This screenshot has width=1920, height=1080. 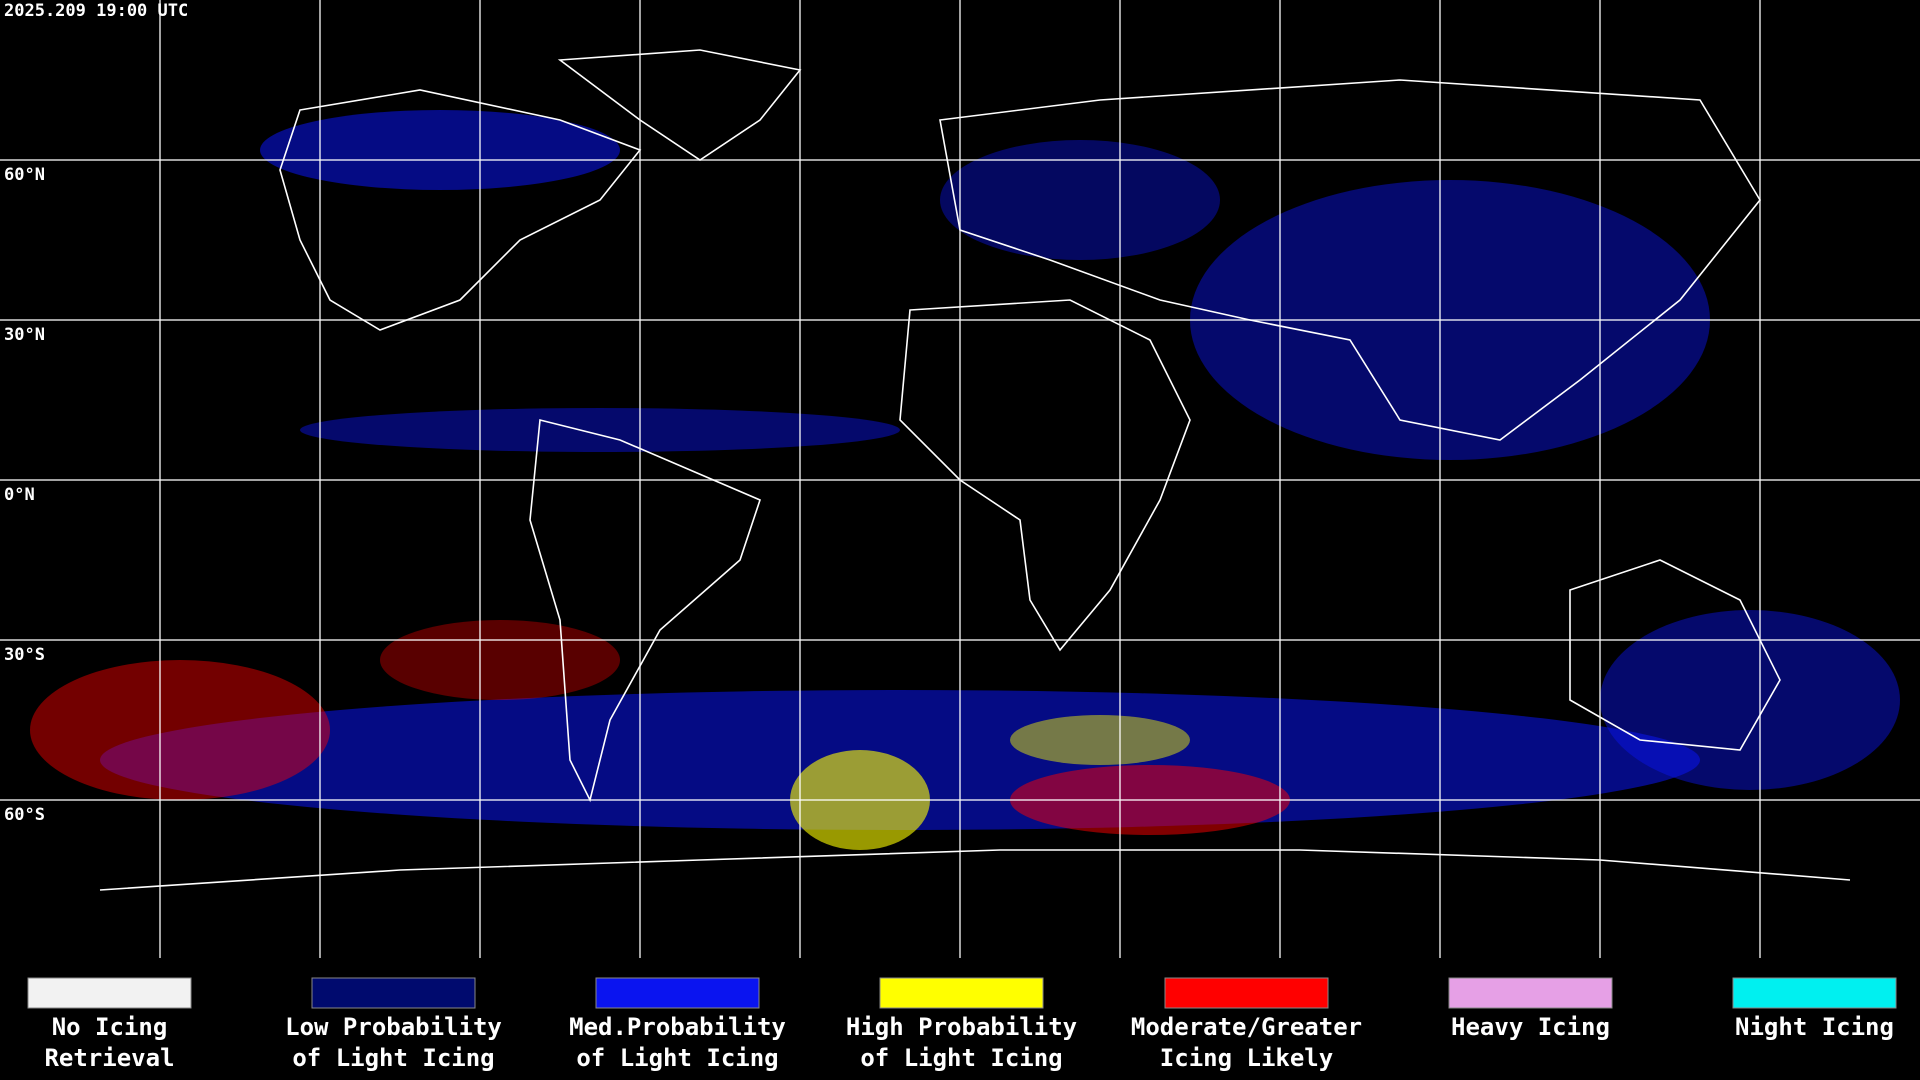 What do you see at coordinates (24, 655) in the screenshot?
I see `latitude-label: 30°S` at bounding box center [24, 655].